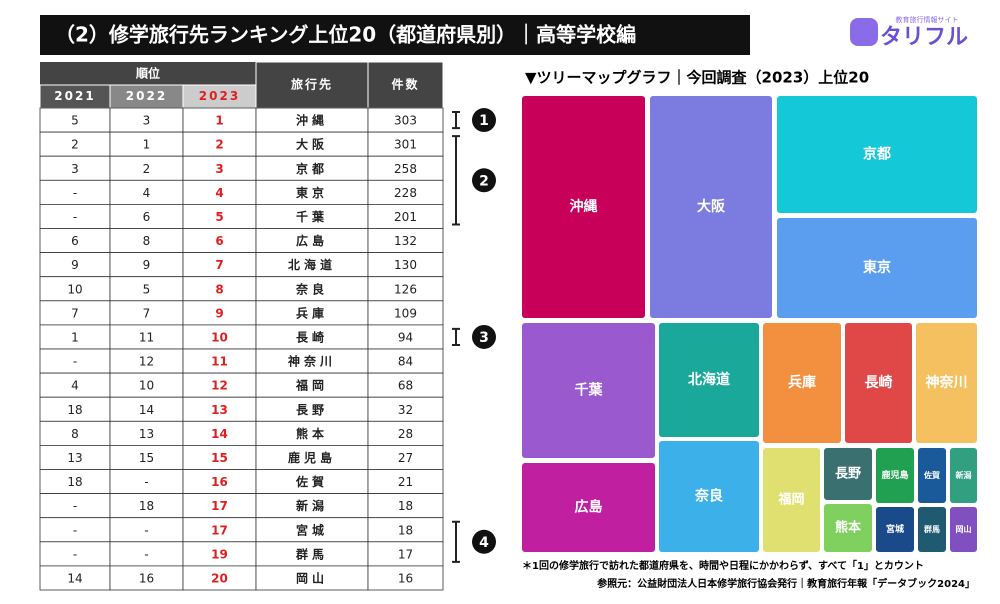 The height and width of the screenshot is (604, 1000). Describe the element at coordinates (484, 338) in the screenshot. I see `marker-text: 3` at that location.